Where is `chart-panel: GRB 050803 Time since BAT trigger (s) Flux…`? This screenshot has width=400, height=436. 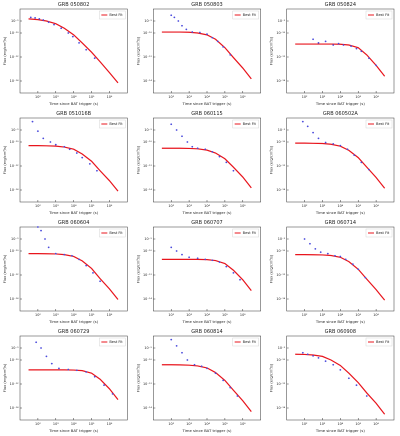
chart-panel: GRB 050803 Time since BAT trigger (s) Flux… is located at coordinates (198, 54).